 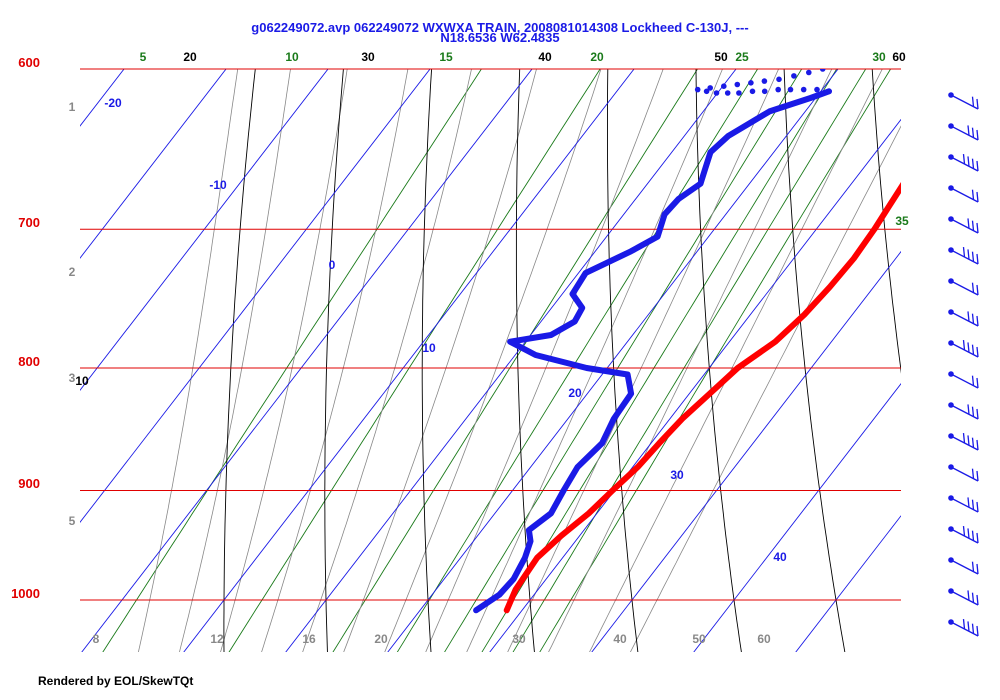 What do you see at coordinates (82, 381) in the screenshot?
I see `dry-adiabat-label-10: 10` at bounding box center [82, 381].